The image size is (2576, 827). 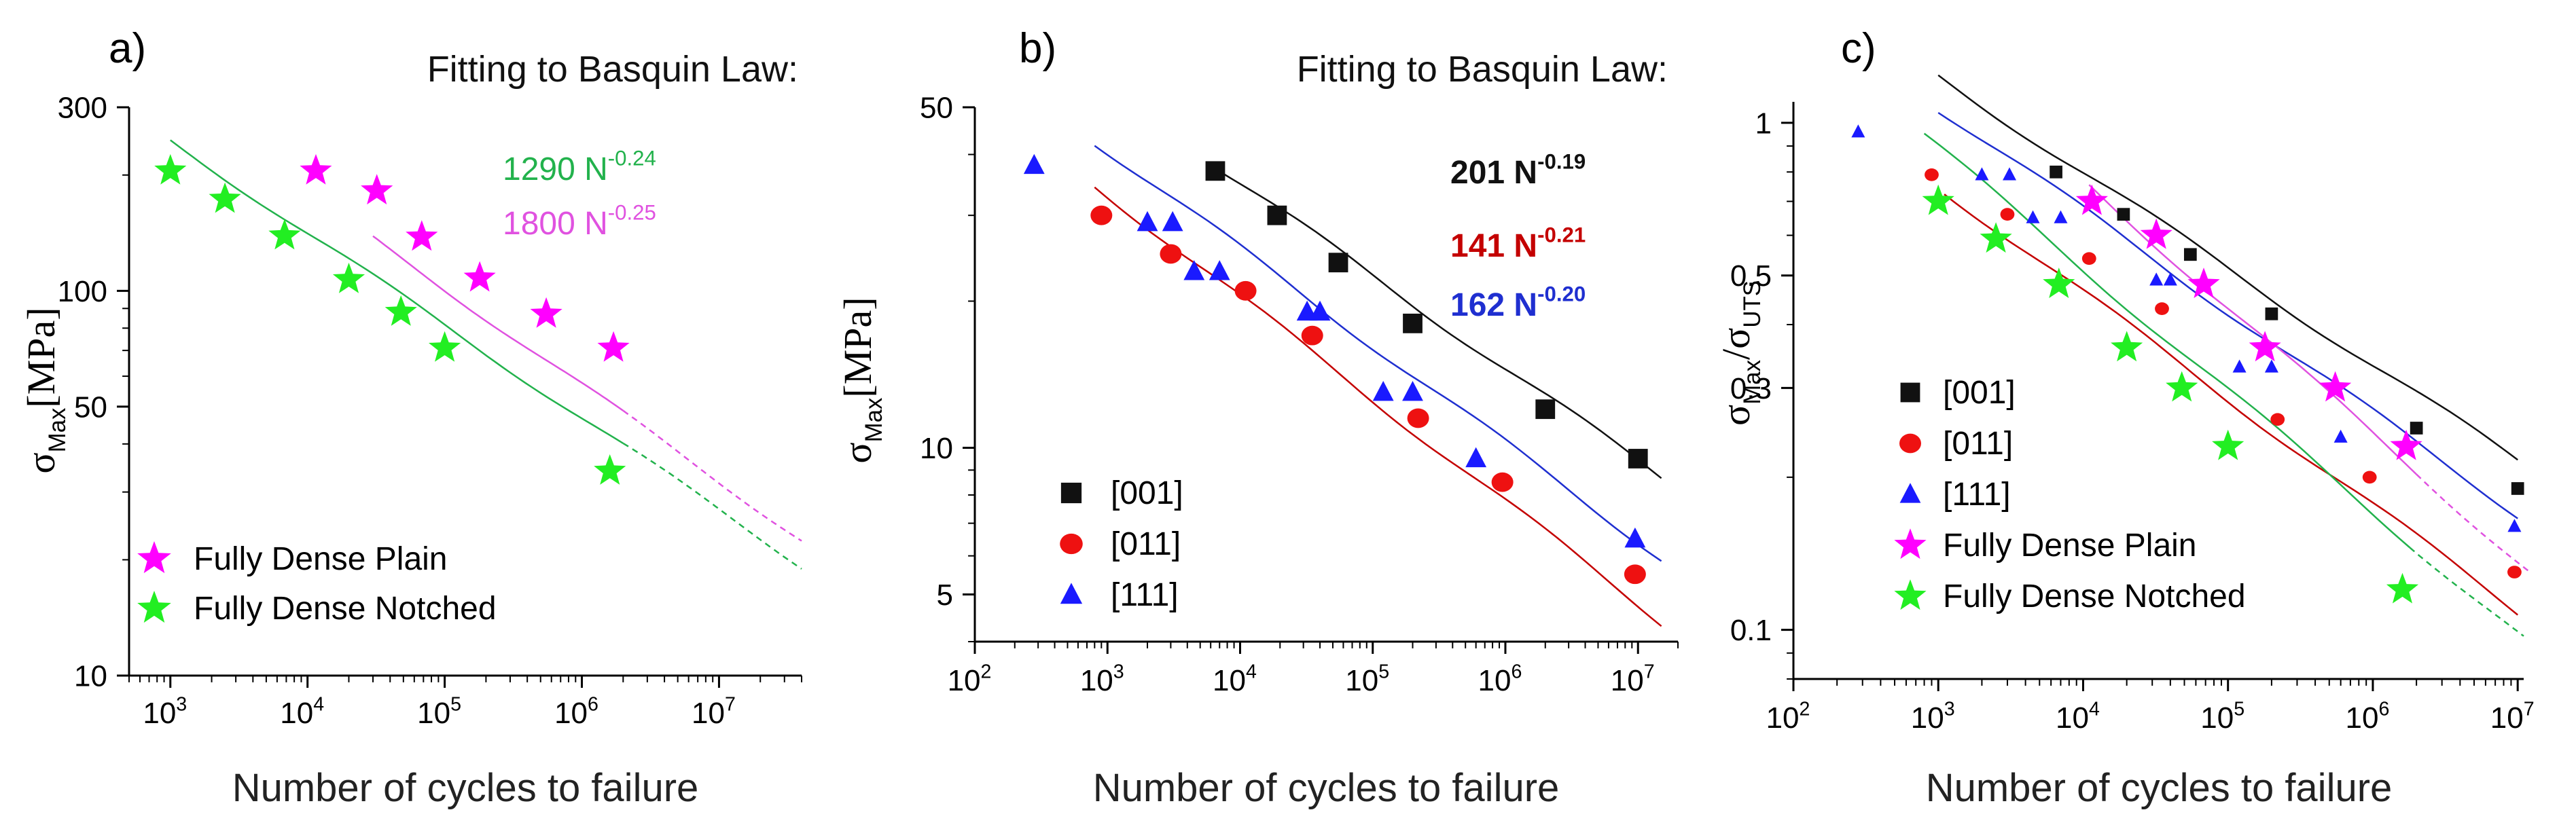 What do you see at coordinates (1751, 388) in the screenshot?
I see `y-tick-label: 0.3` at bounding box center [1751, 388].